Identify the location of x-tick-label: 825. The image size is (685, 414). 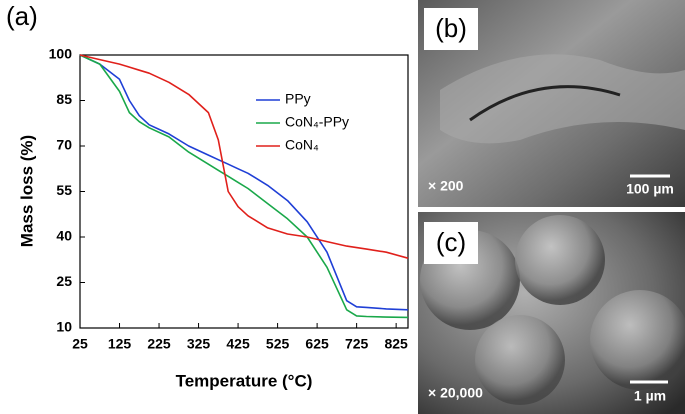
(396, 344).